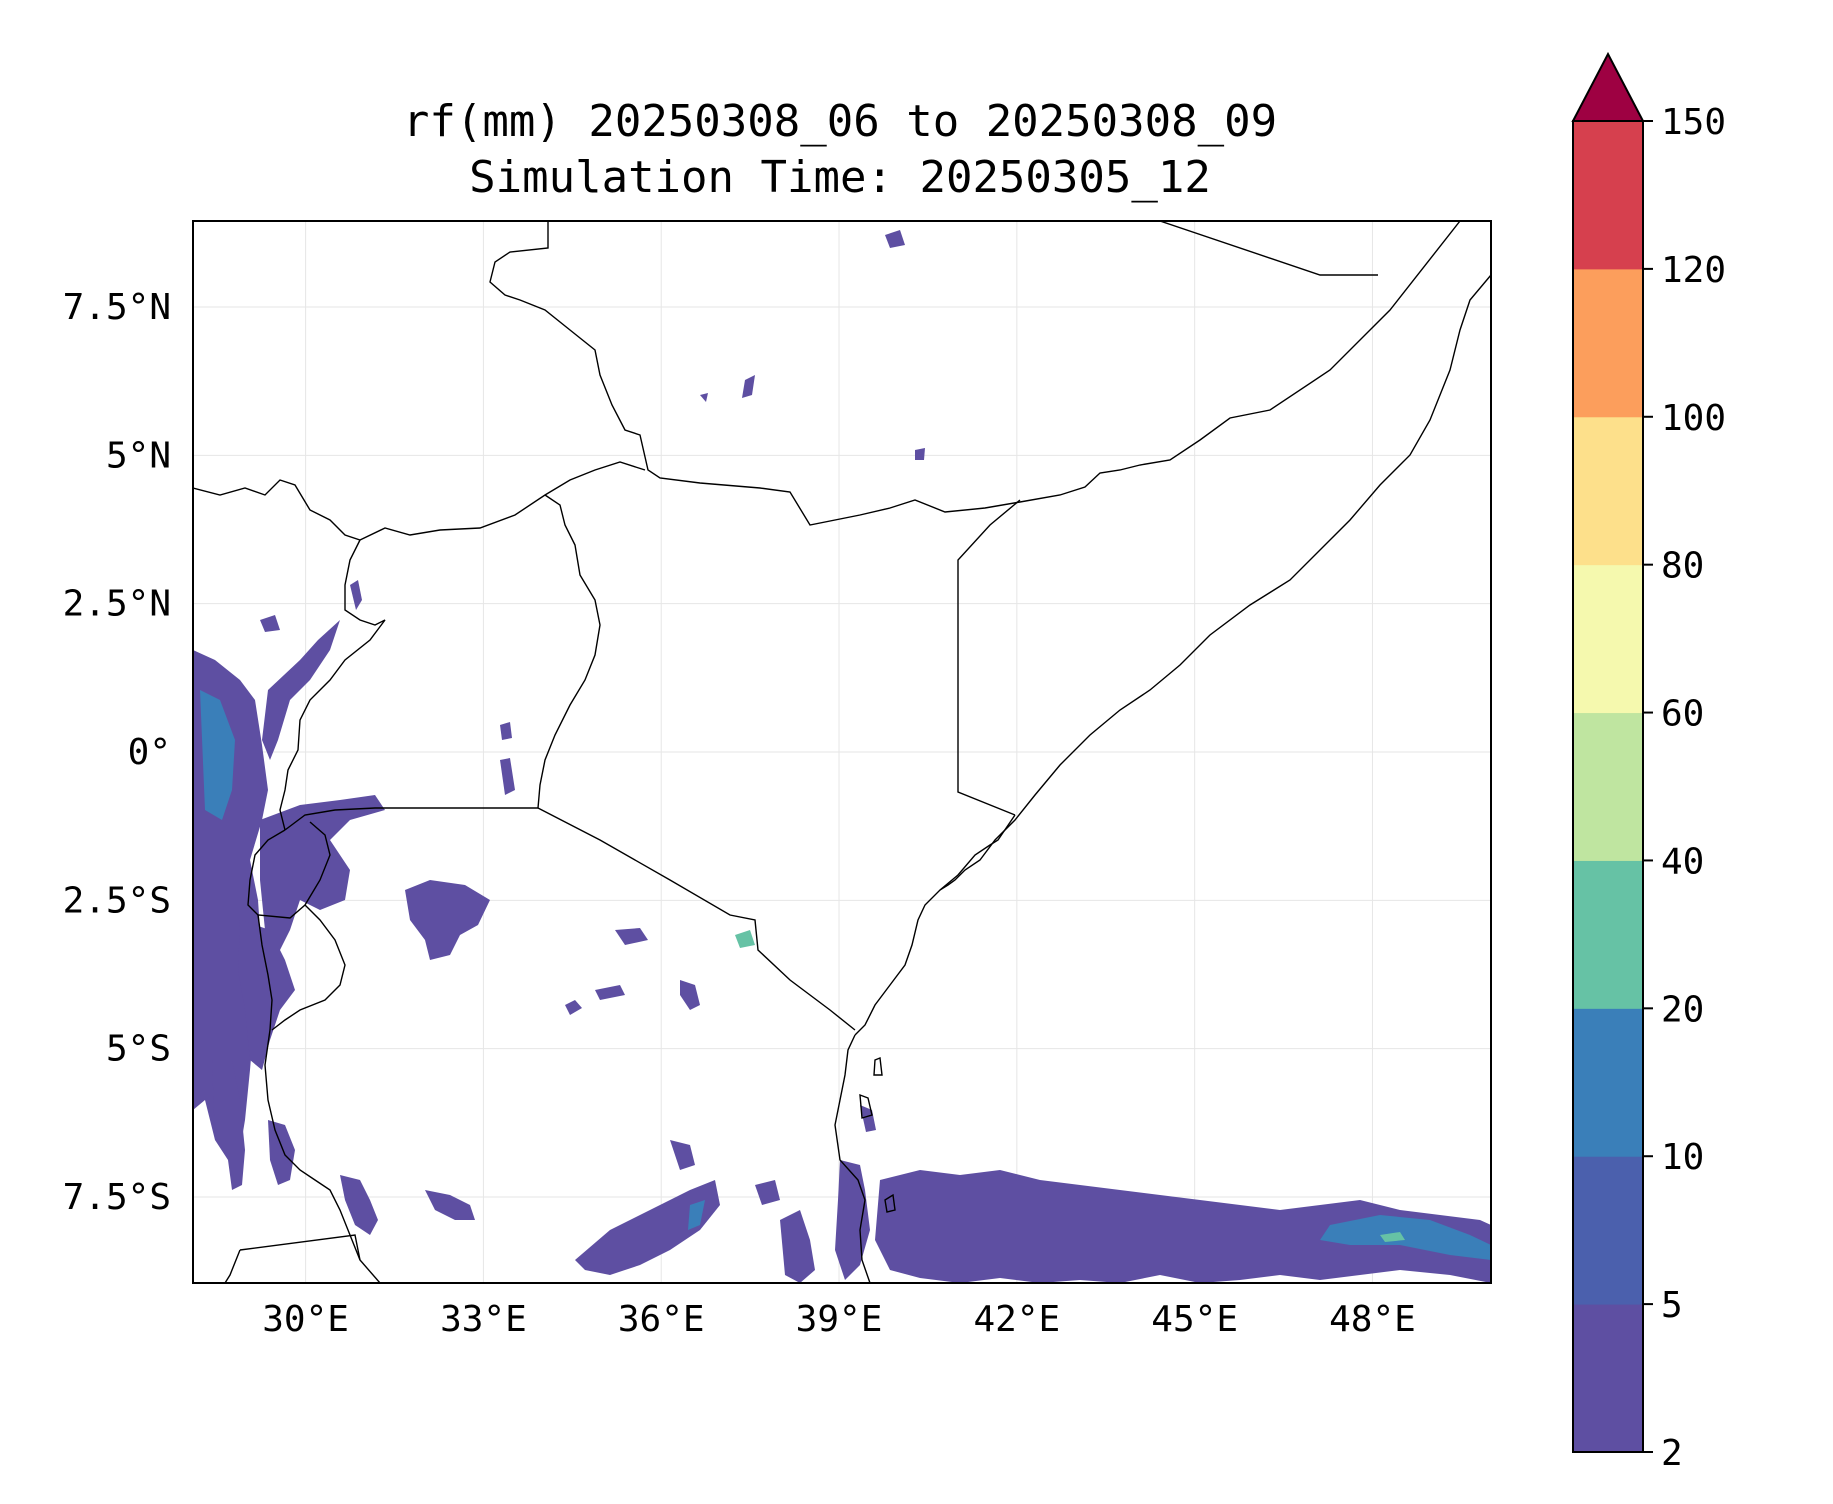  I want to click on border-pemba, so click(878, 1066).